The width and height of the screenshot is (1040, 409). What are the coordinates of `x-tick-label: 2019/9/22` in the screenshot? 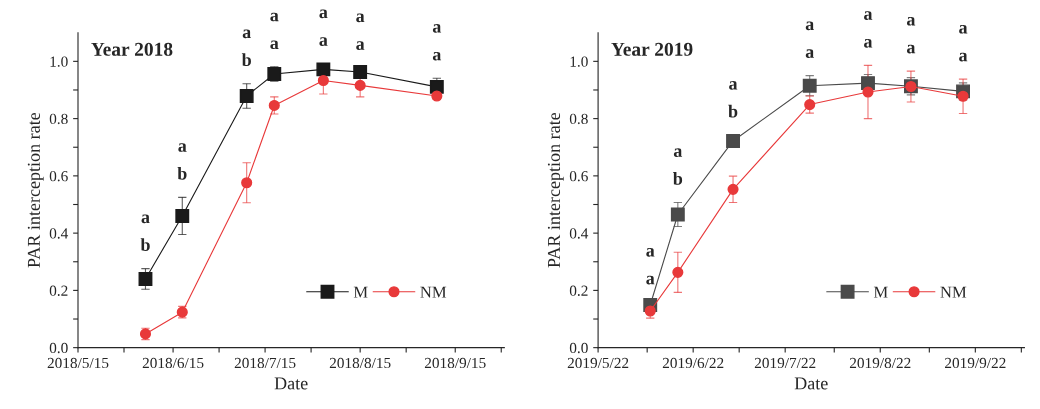 It's located at (975, 363).